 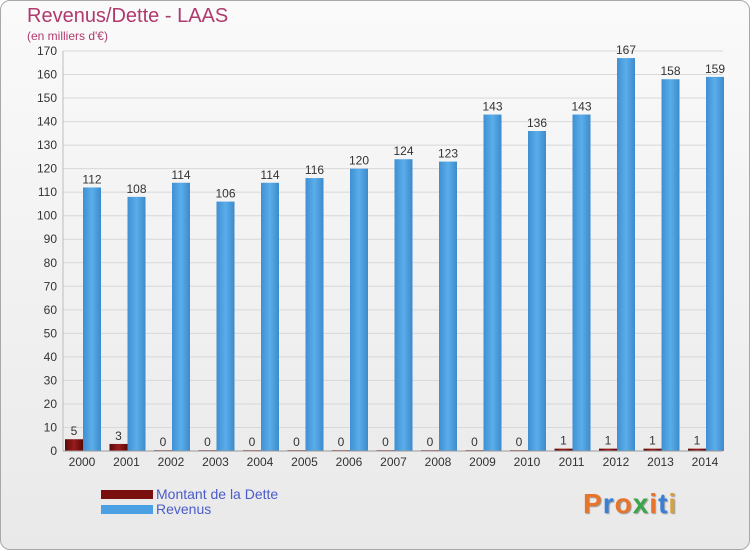 I want to click on y-tick-label: 150, so click(x=47, y=98).